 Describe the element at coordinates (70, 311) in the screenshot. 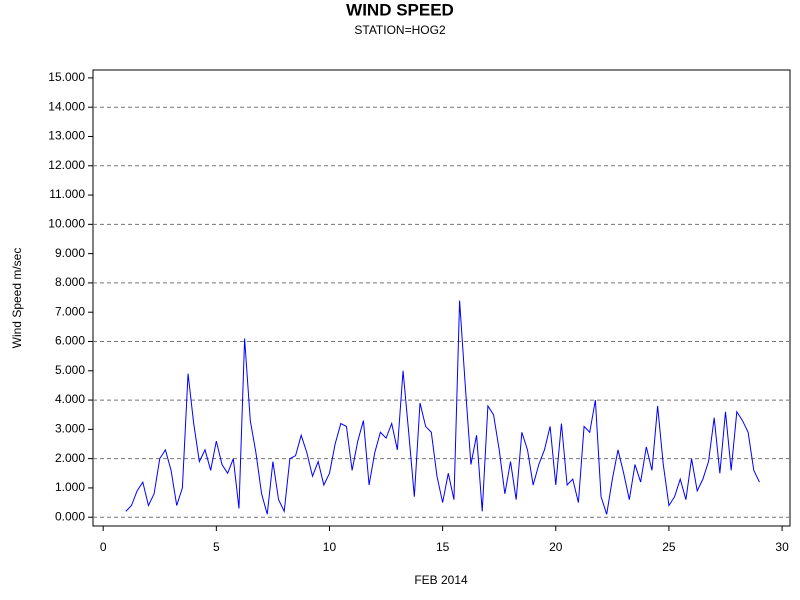

I see `y-tick-label: 7.000` at that location.